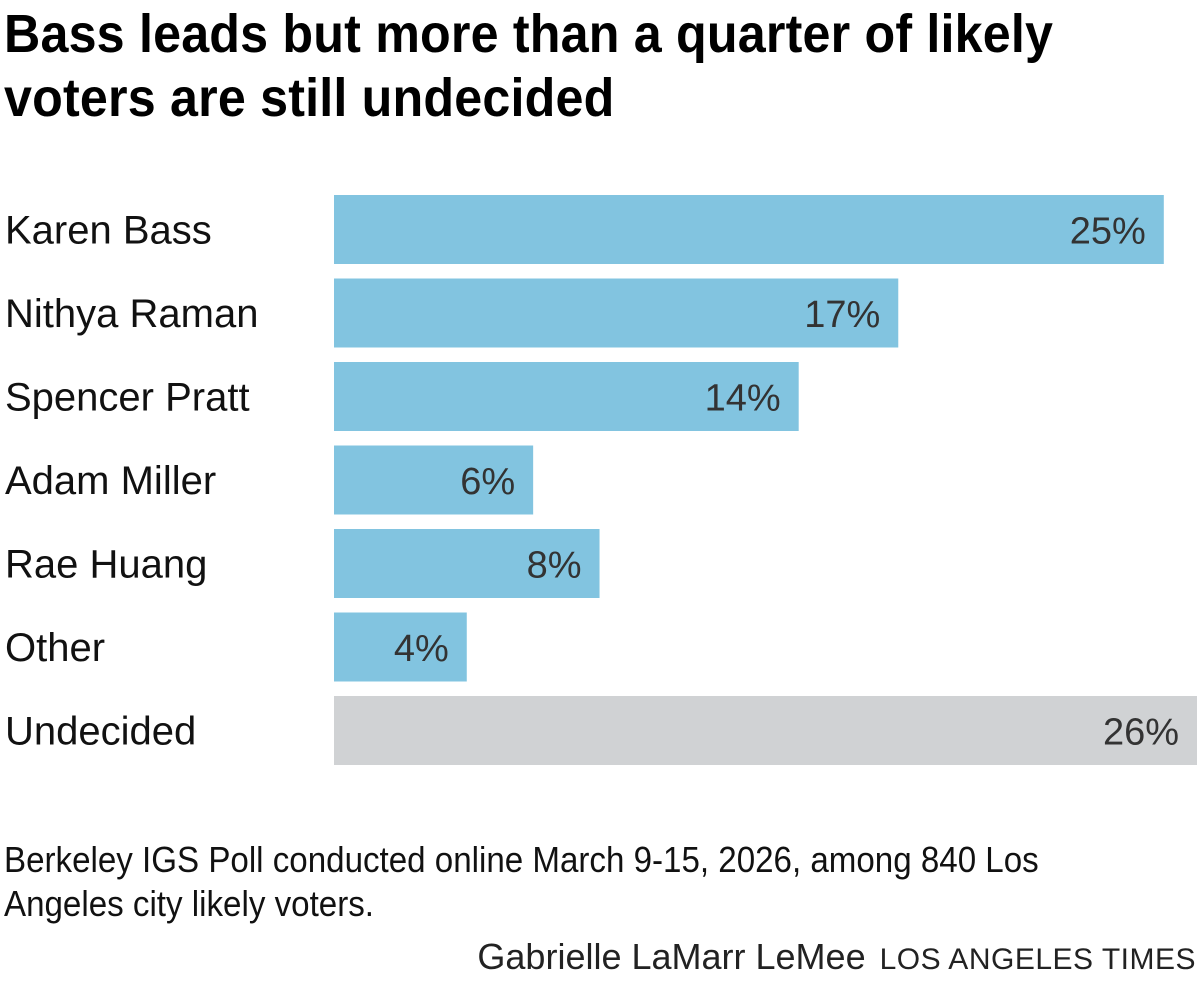 The width and height of the screenshot is (1200, 981). Describe the element at coordinates (487, 482) in the screenshot. I see `value-label: 6%` at that location.